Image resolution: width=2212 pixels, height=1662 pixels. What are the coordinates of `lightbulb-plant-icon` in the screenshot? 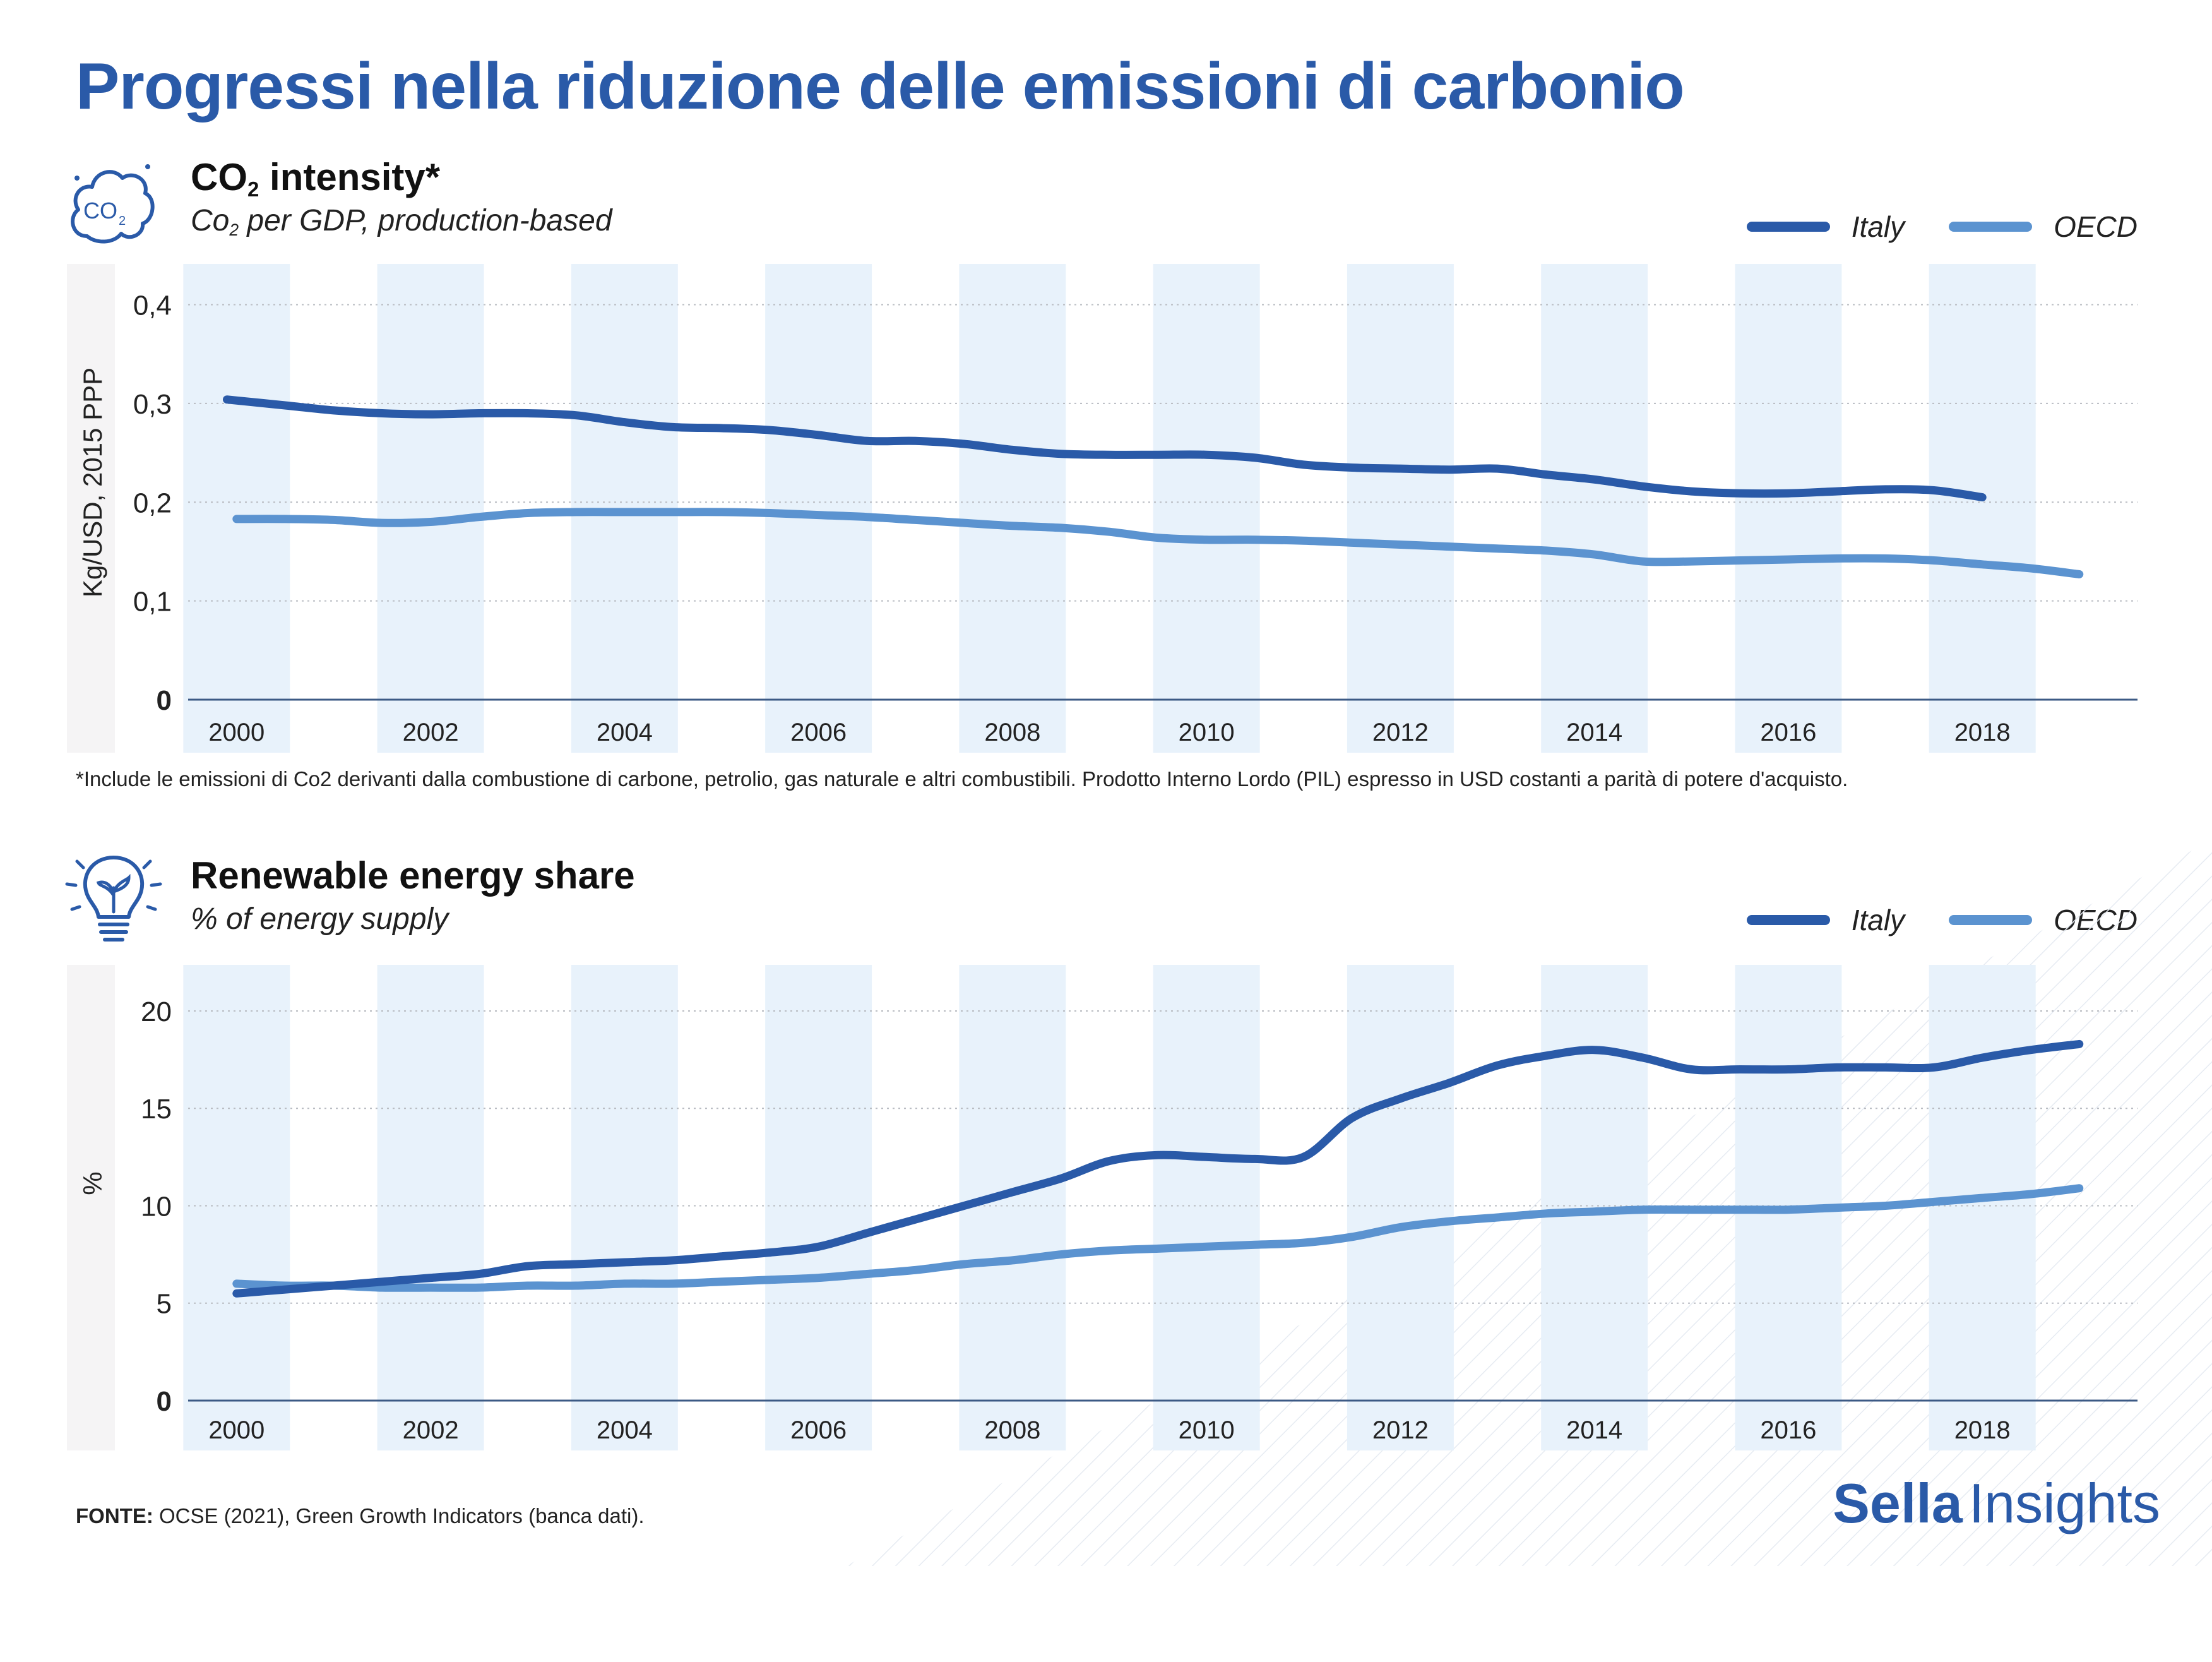 It's located at (113, 899).